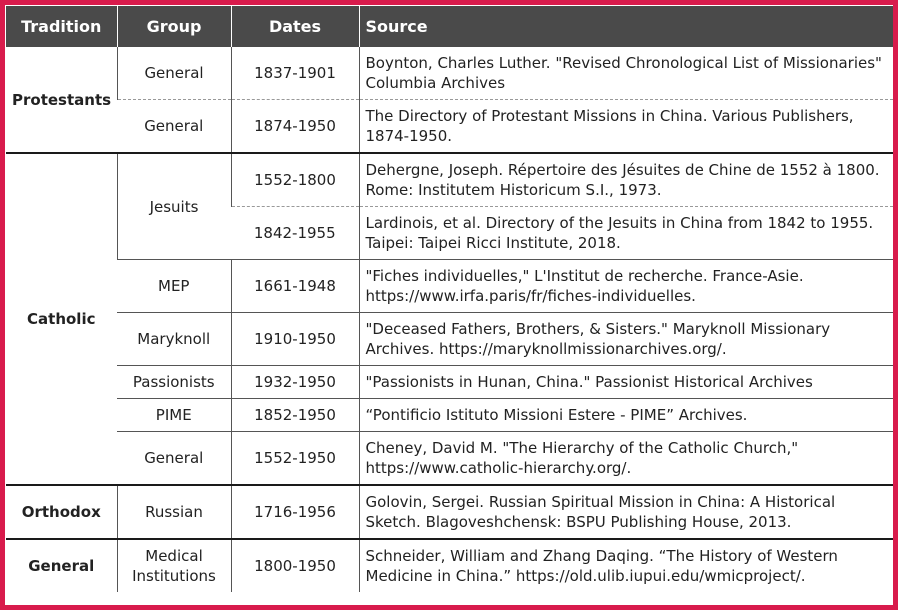 The width and height of the screenshot is (898, 610). What do you see at coordinates (173, 565) in the screenshot?
I see `group-cell: Medical Institutions` at bounding box center [173, 565].